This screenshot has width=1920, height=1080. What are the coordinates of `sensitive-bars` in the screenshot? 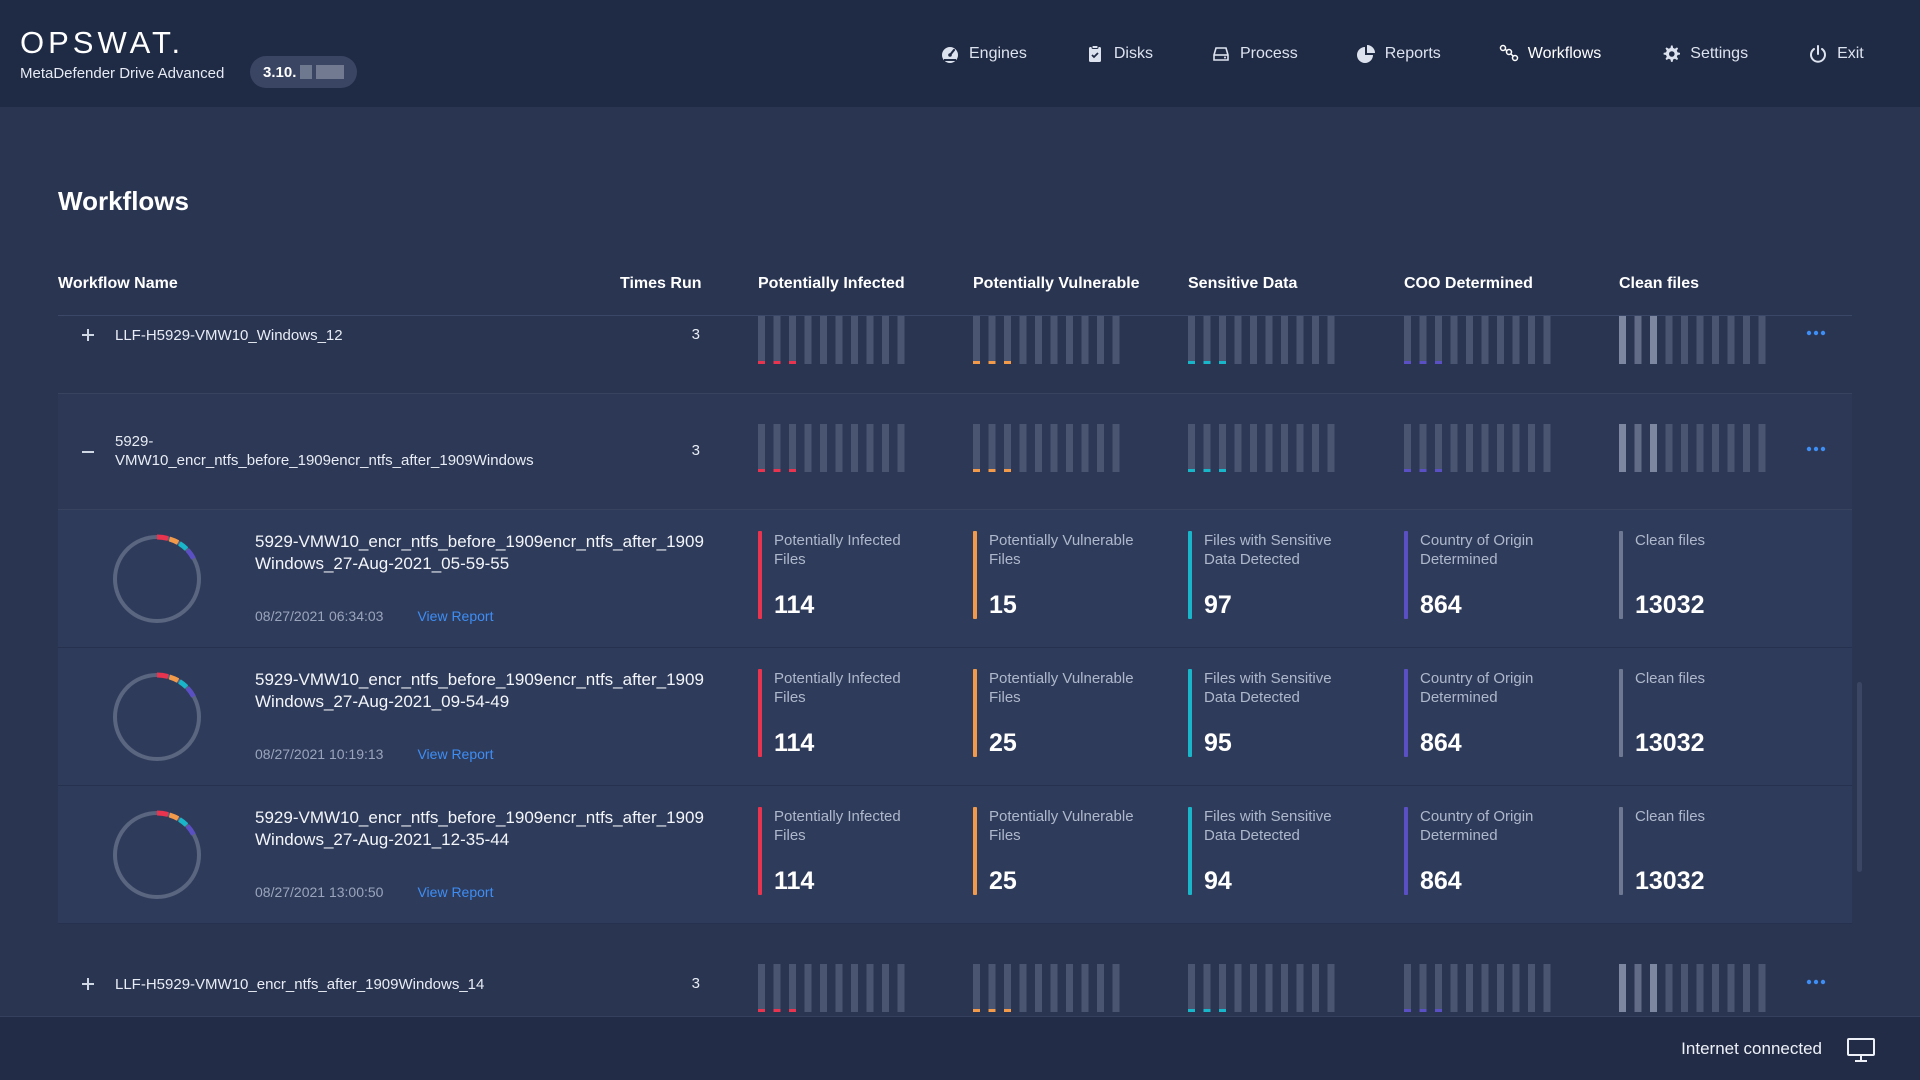 It's located at (1262, 988).